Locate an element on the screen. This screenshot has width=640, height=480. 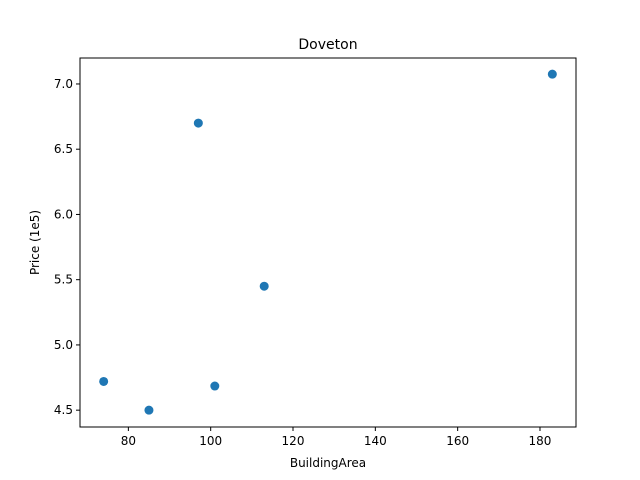
x-axis-label: BuildingArea is located at coordinates (328, 463).